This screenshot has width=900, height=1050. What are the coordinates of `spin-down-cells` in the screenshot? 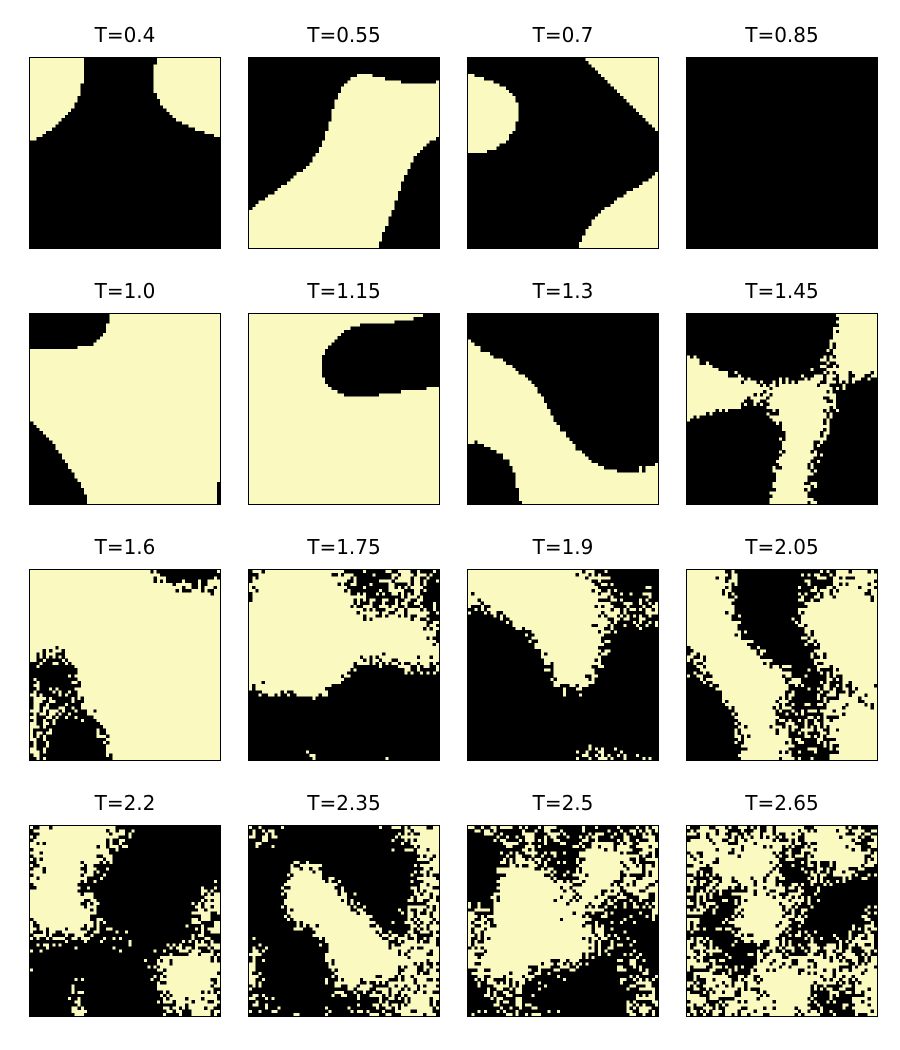 It's located at (563, 665).